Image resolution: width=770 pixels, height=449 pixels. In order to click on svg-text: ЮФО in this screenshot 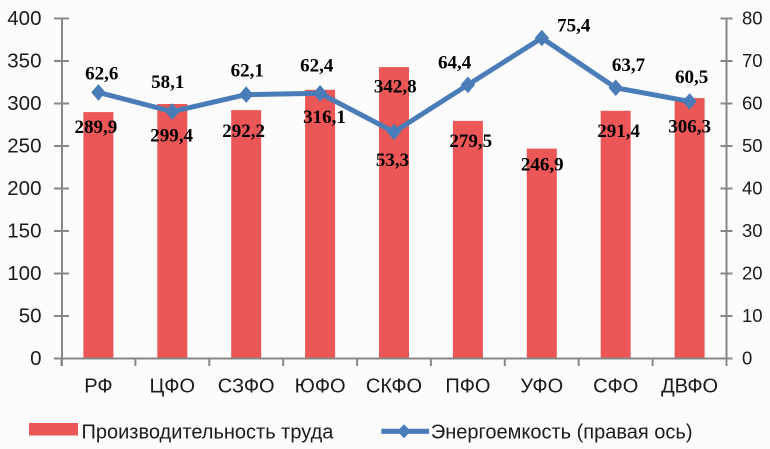, I will do `click(320, 387)`.